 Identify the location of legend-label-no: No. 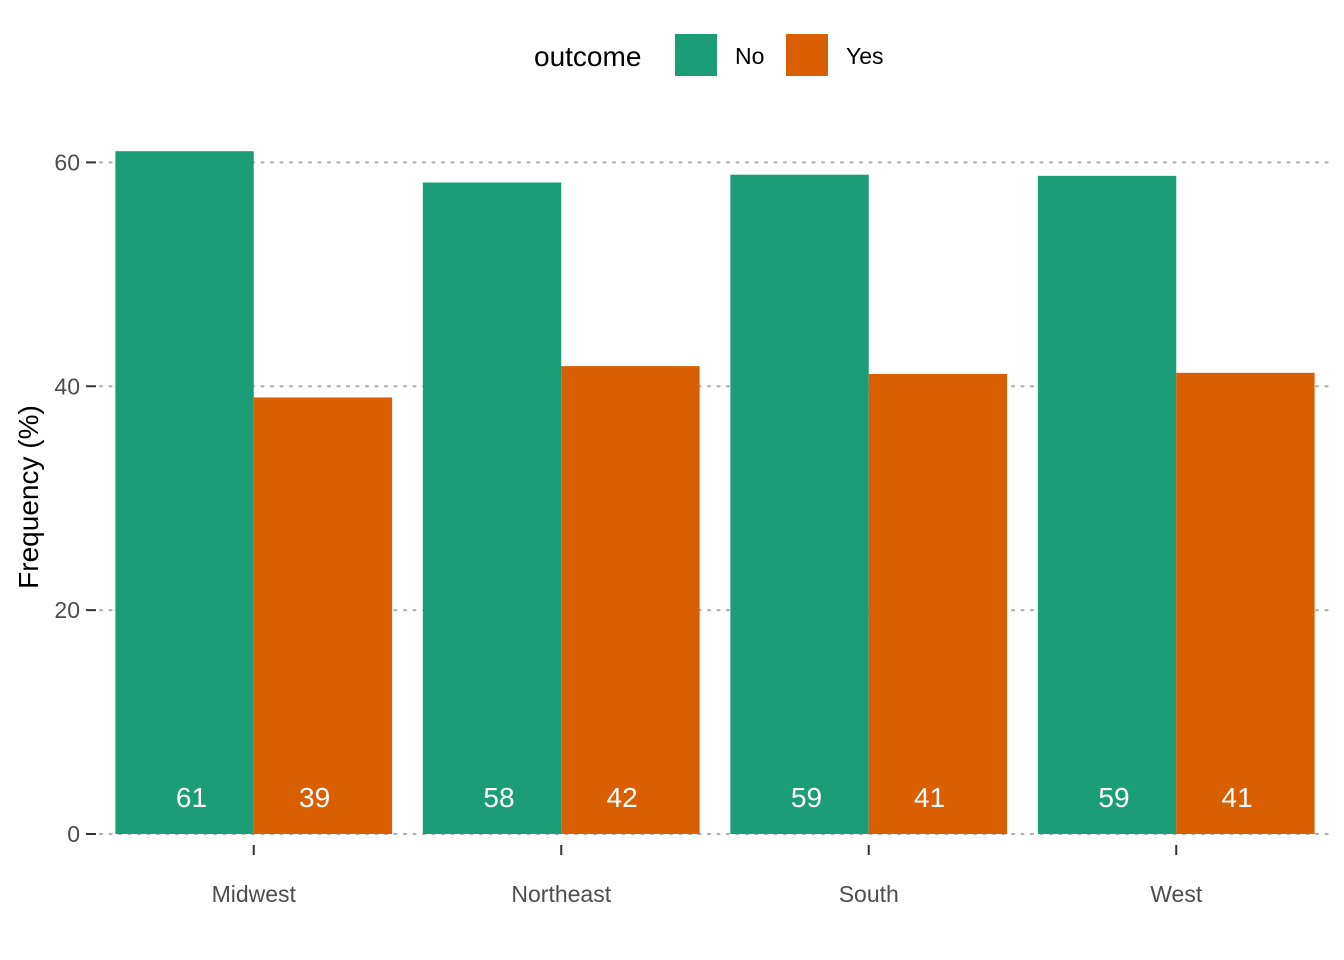
(749, 56).